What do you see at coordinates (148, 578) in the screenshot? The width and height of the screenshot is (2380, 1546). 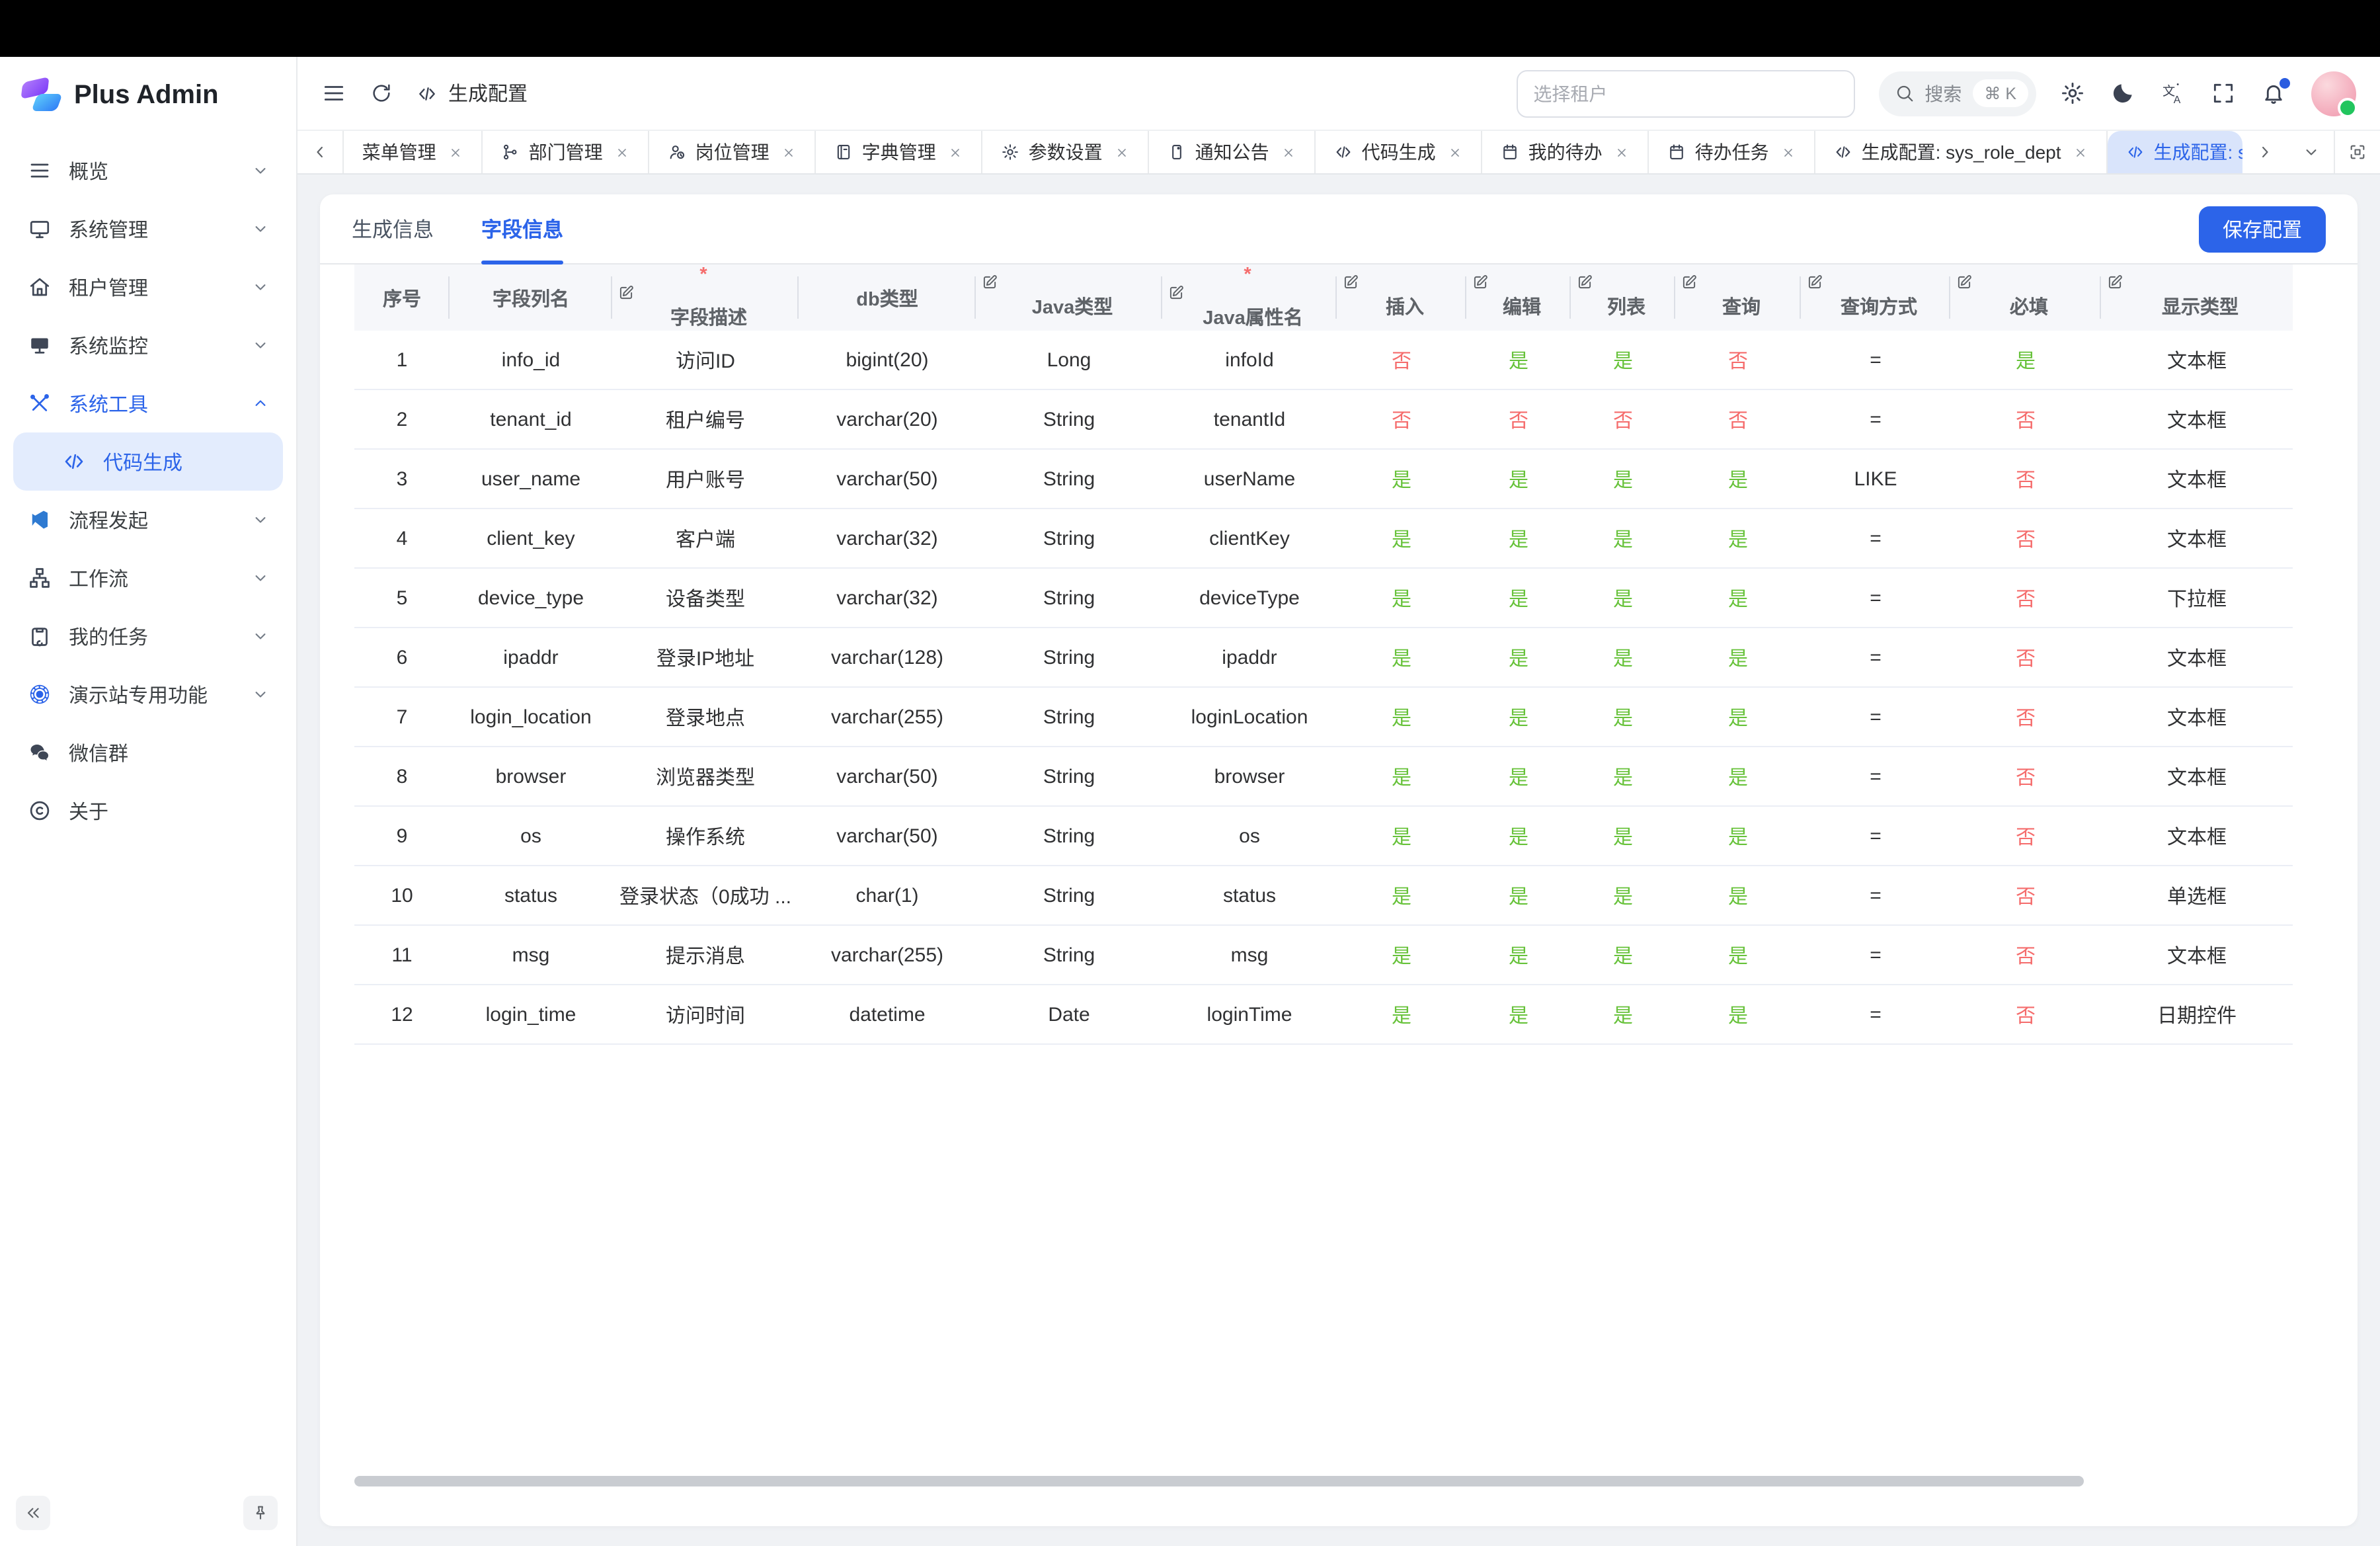 I see `sidebar-item-workflow: 工作流` at bounding box center [148, 578].